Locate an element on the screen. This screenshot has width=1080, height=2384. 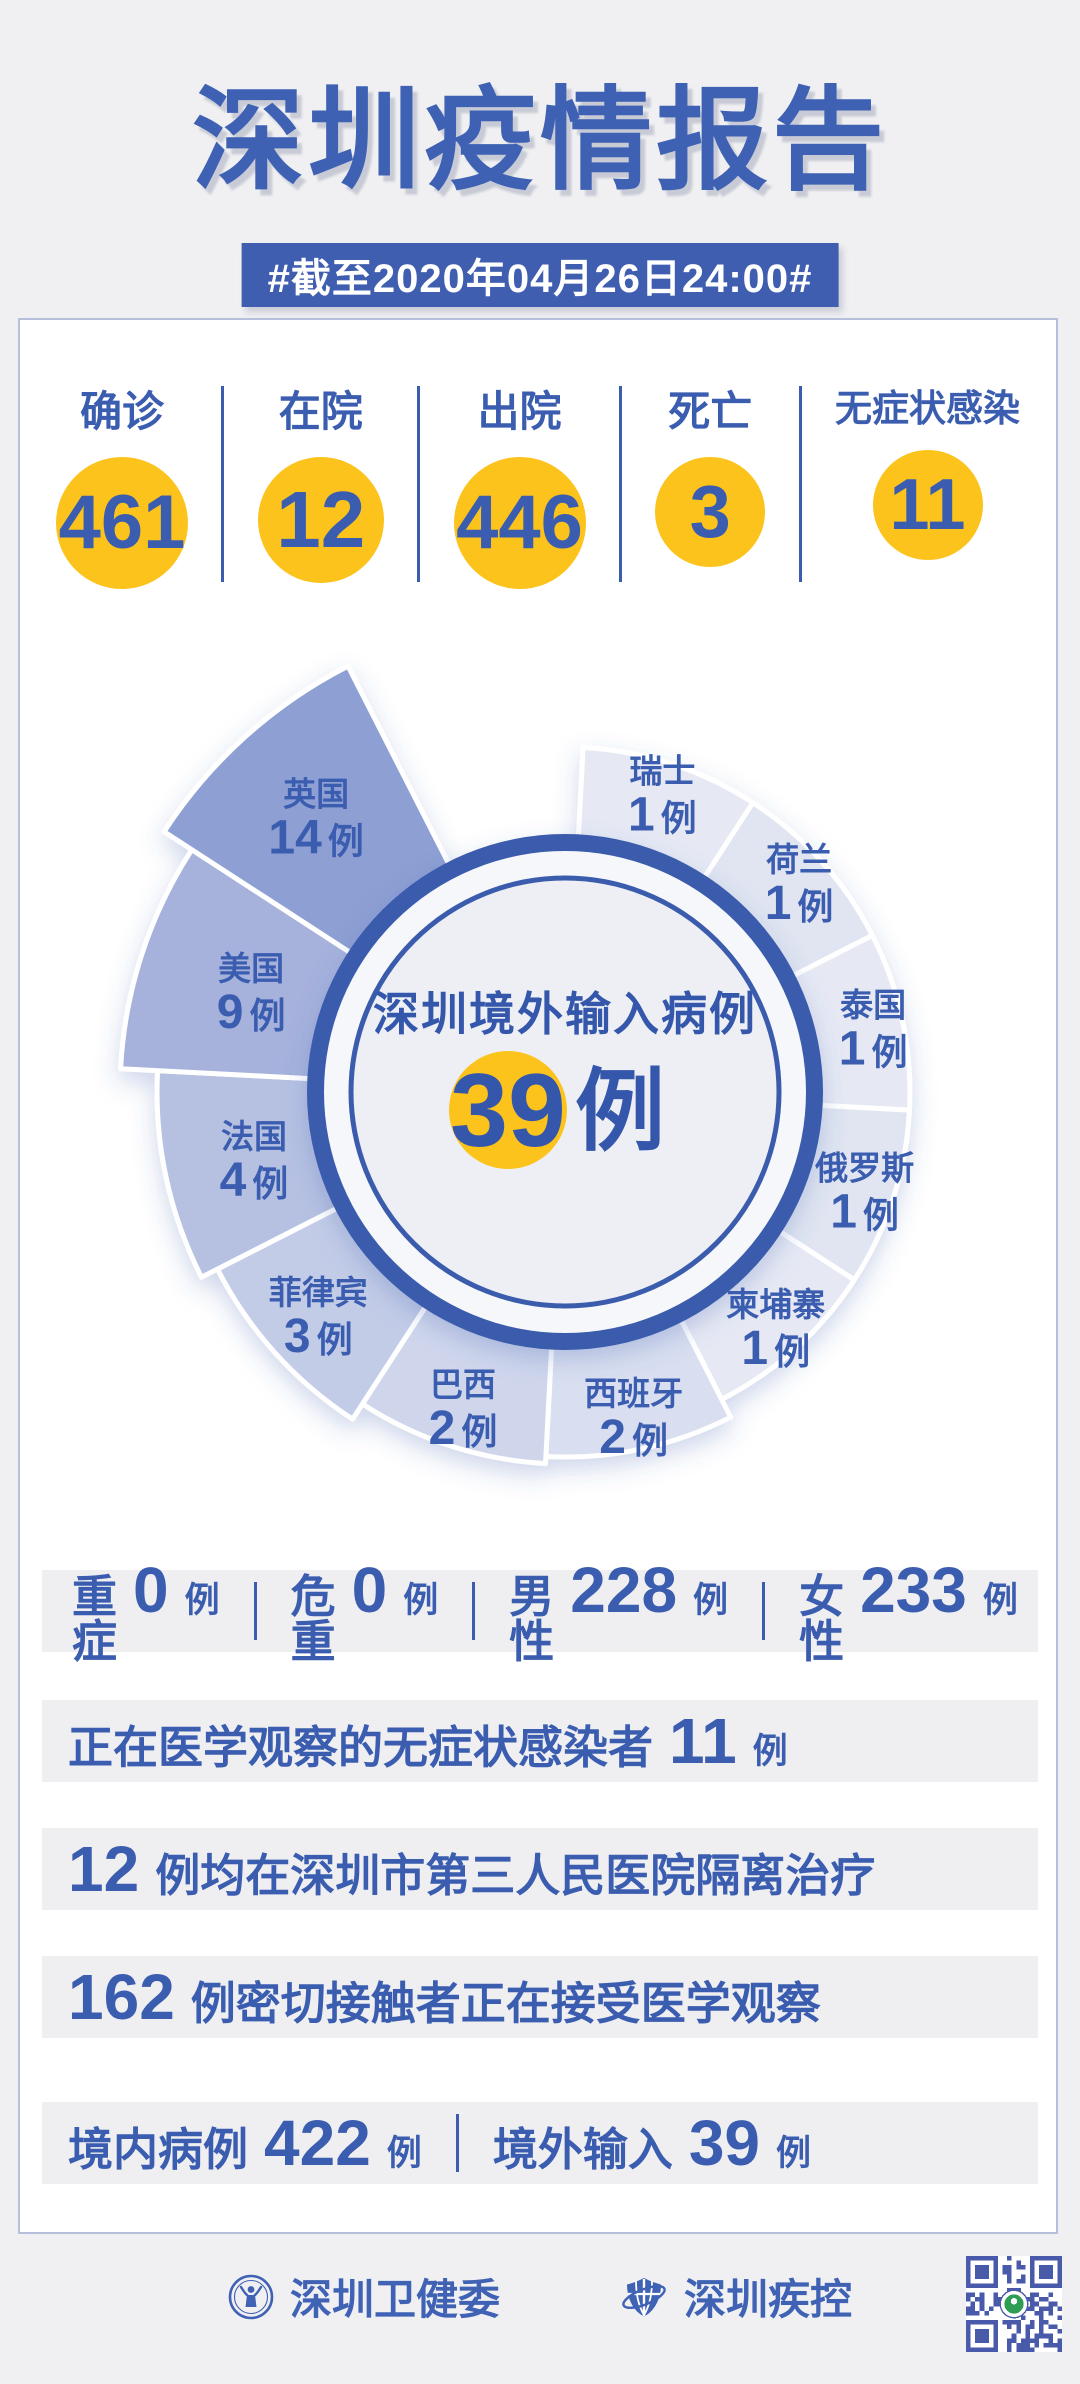
info-row-0: 重症 0 例危重 0 例男性 228 例女性 233 例 is located at coordinates (540, 1611).